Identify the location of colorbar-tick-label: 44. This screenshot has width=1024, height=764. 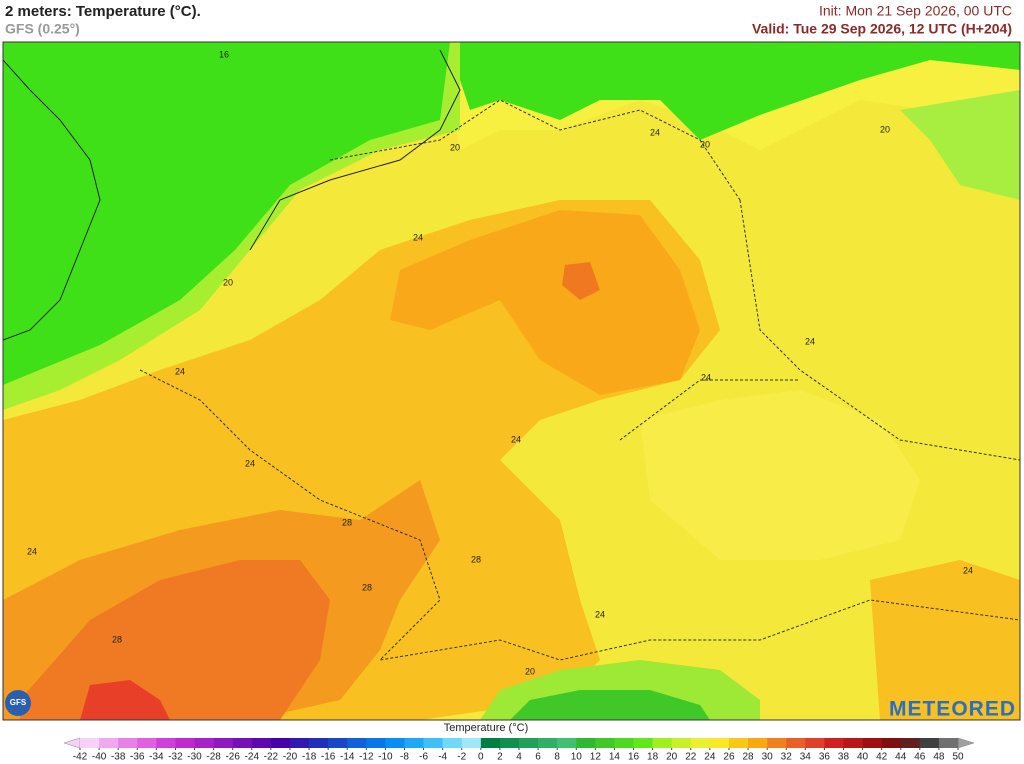
(901, 757).